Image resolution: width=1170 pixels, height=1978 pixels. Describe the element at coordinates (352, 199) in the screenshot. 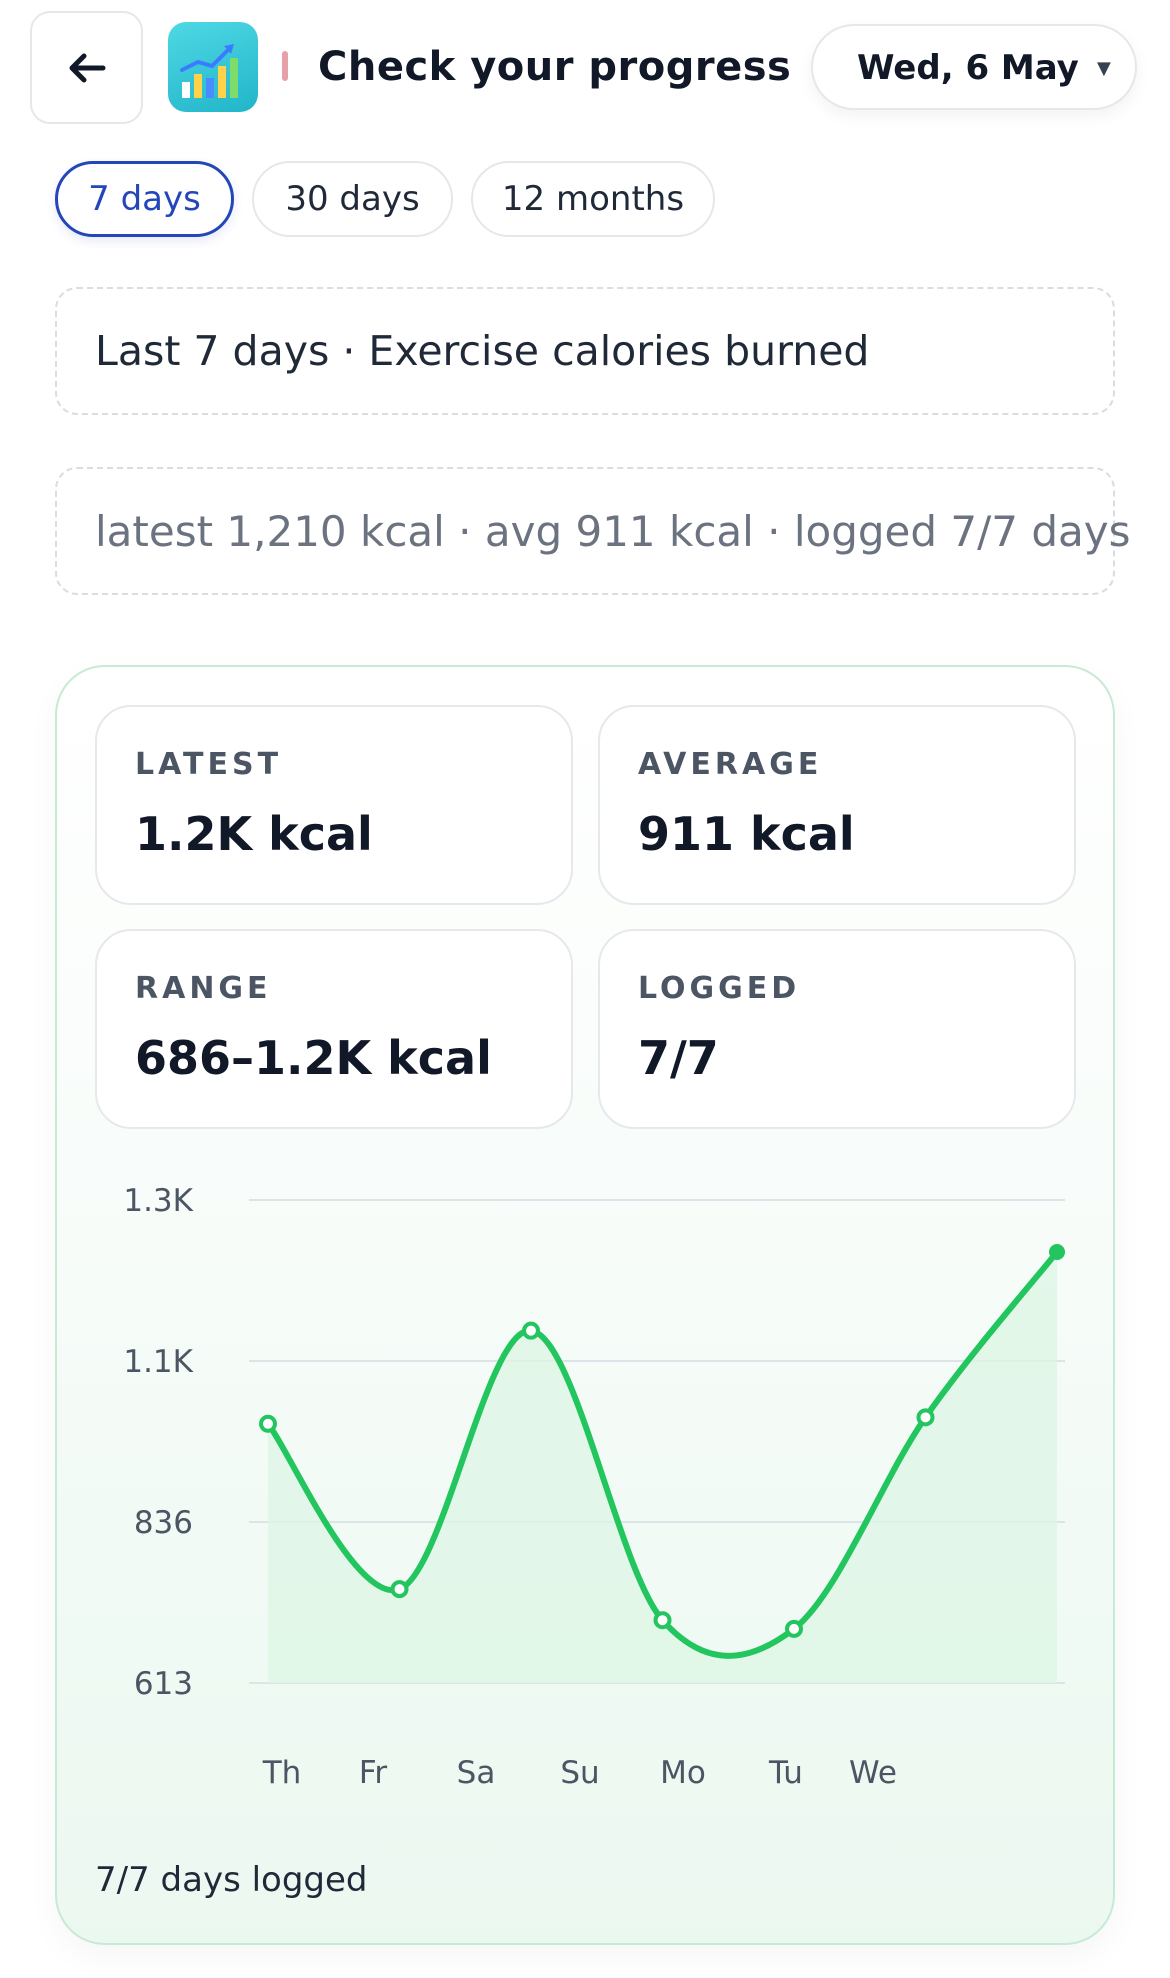

I see `tab-30-days: 30 days` at that location.